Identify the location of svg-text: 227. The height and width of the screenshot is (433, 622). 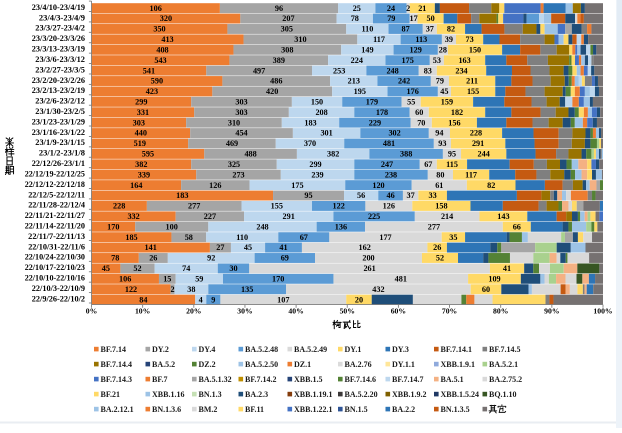
(210, 216).